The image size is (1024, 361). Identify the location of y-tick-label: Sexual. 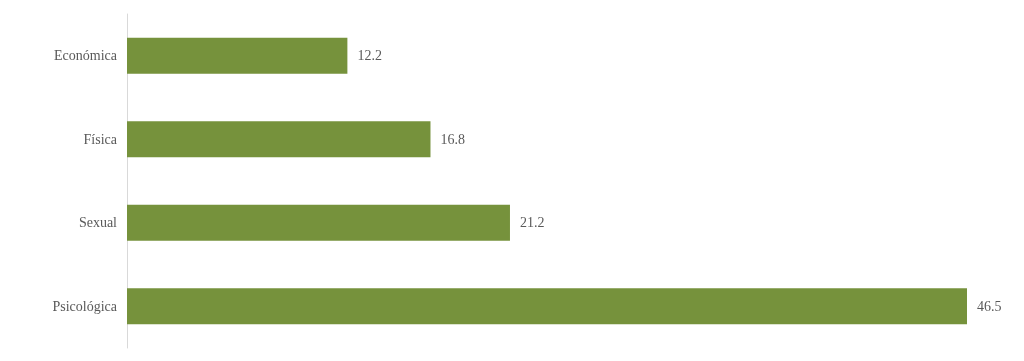
(98, 223).